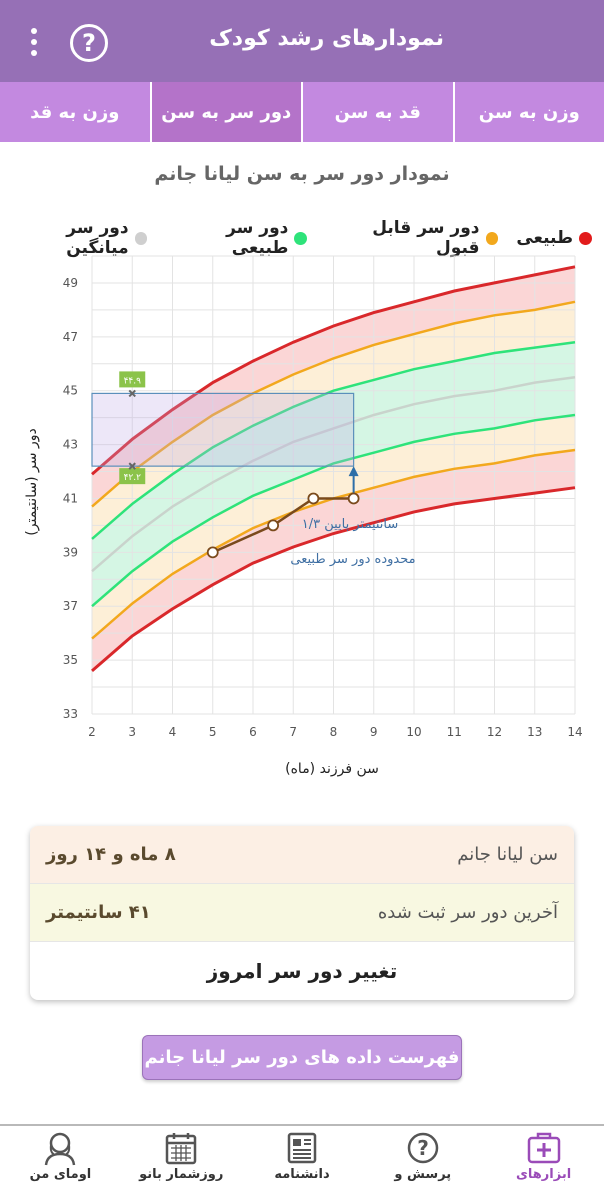 Image resolution: width=604 pixels, height=1202 pixels. I want to click on y-tick-label: 35, so click(70, 660).